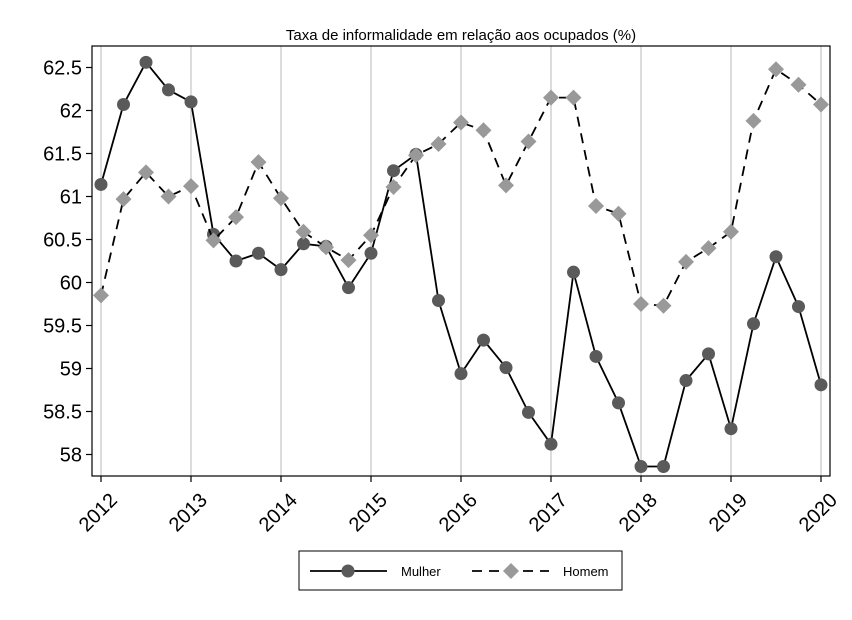 The height and width of the screenshot is (620, 852). What do you see at coordinates (458, 512) in the screenshot?
I see `x-tick-label: 2016` at bounding box center [458, 512].